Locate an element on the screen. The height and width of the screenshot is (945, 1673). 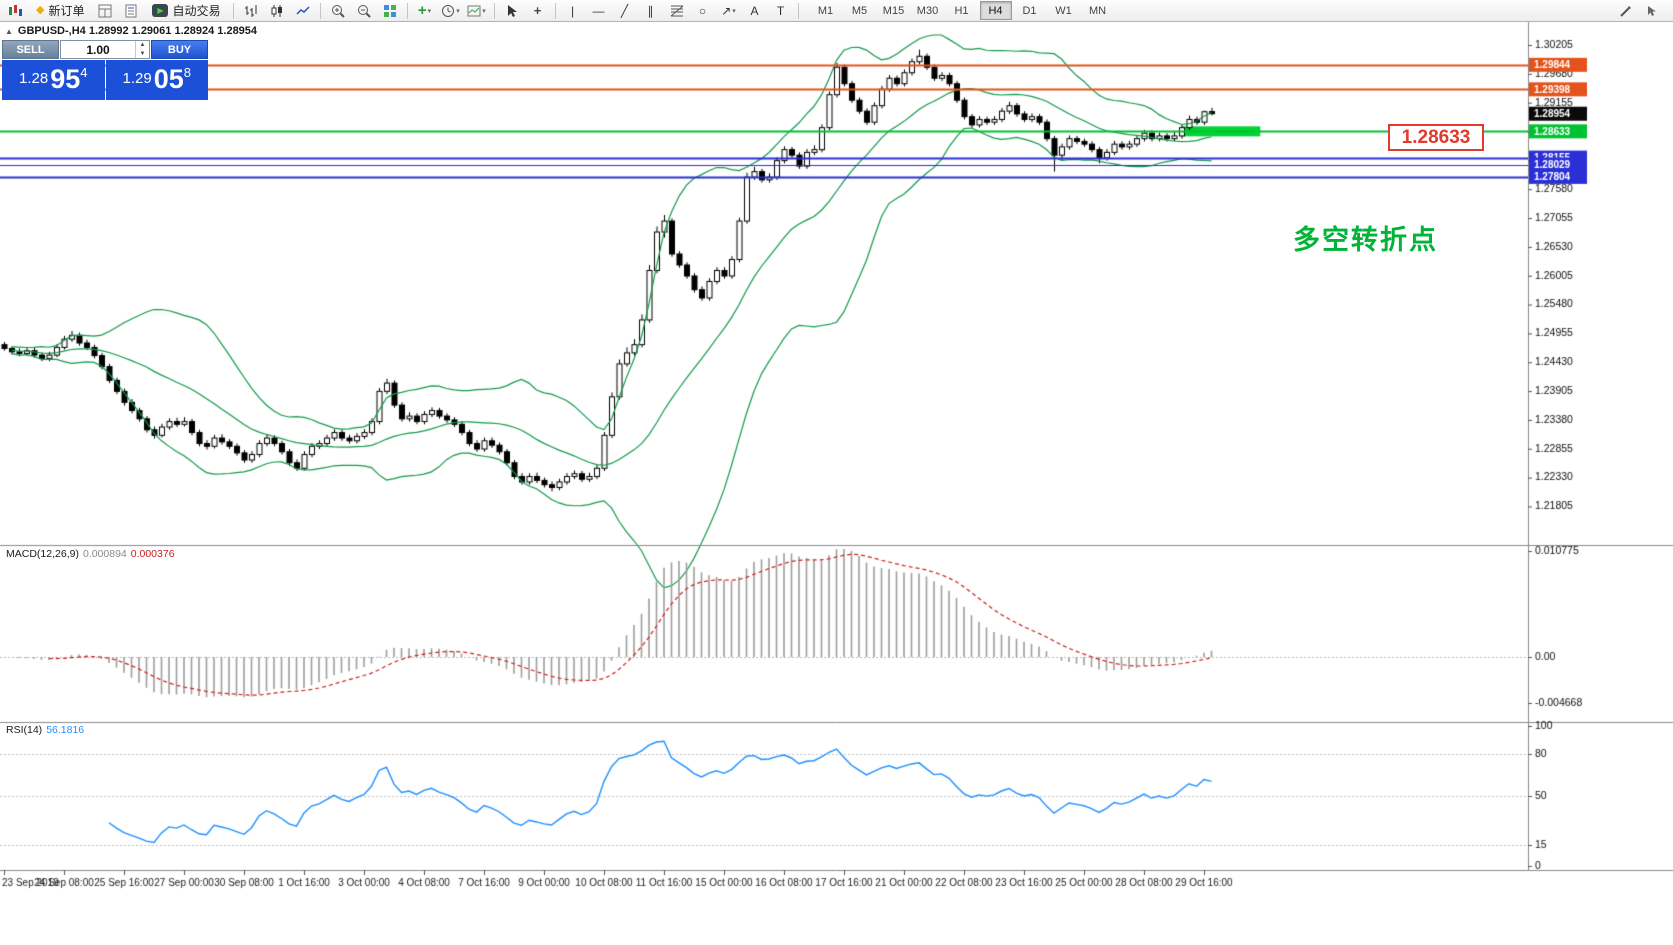
timeframe-mn: MN is located at coordinates (1097, 10).